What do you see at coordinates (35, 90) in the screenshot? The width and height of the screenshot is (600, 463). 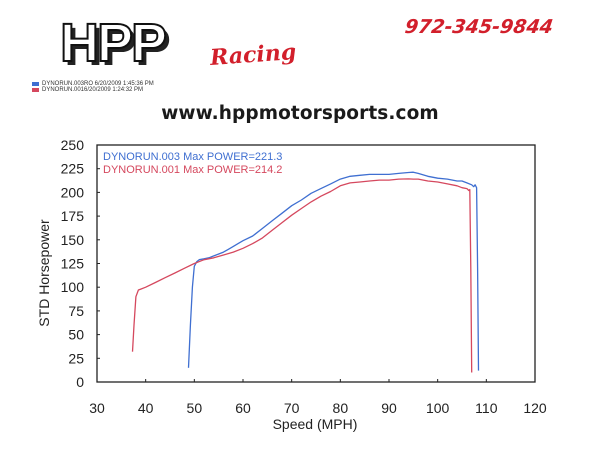 I see `legend-swatch-red` at bounding box center [35, 90].